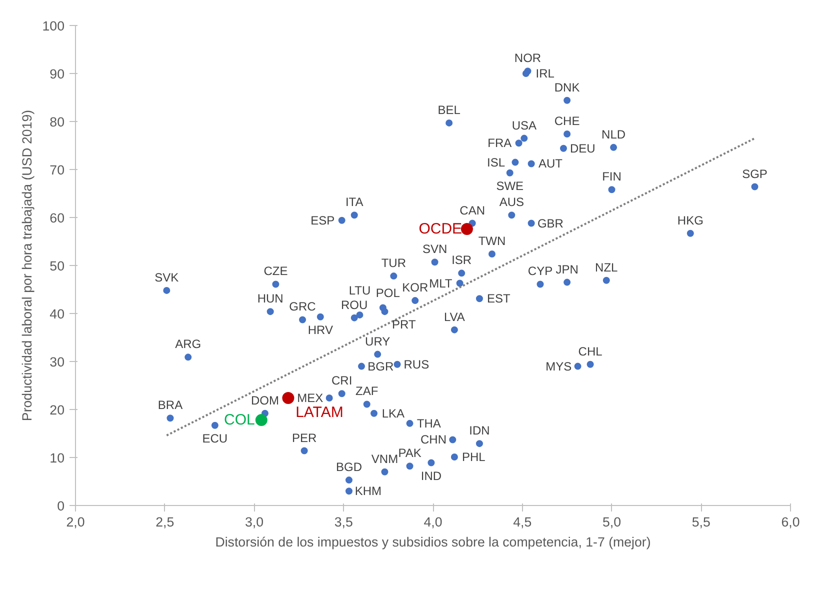 The height and width of the screenshot is (593, 814). I want to click on annotation: ARG, so click(188, 344).